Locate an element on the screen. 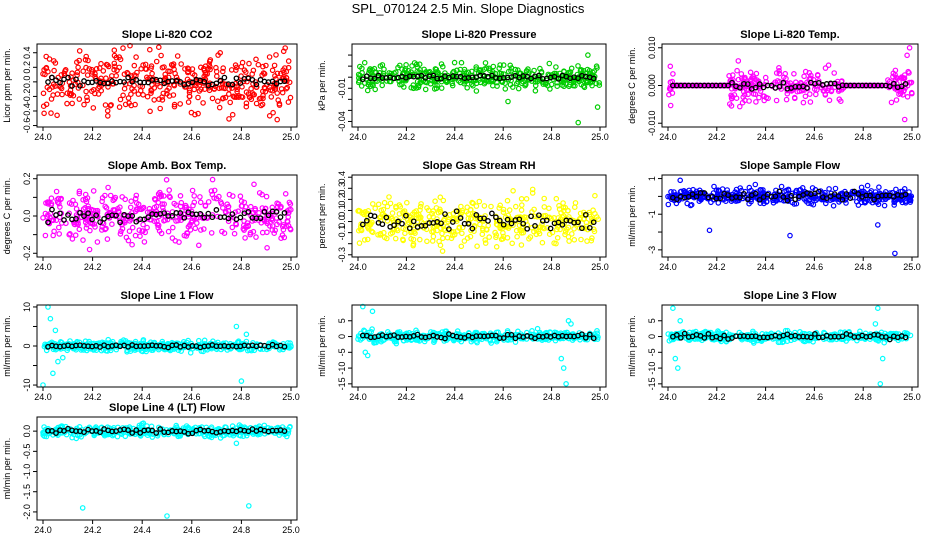 Image resolution: width=936 pixels, height=540 pixels. y-tick-label: 0.2 is located at coordinates (27, 67).